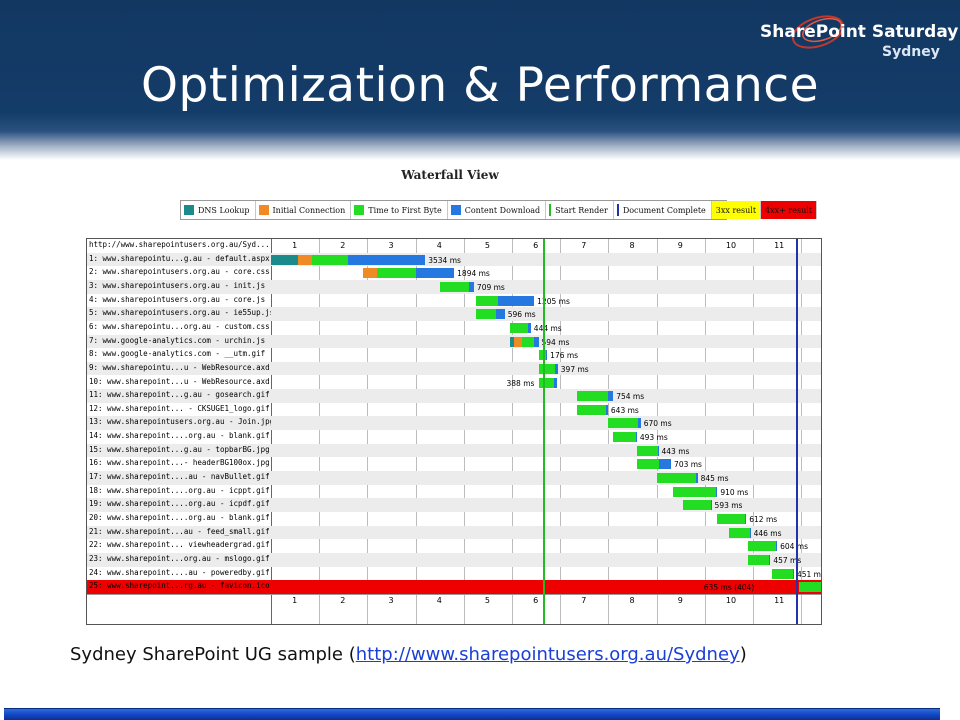 This screenshot has height=720, width=960. I want to click on request-label: 14: www.sharepoint....org.au - blank.gif, so click(179, 436).